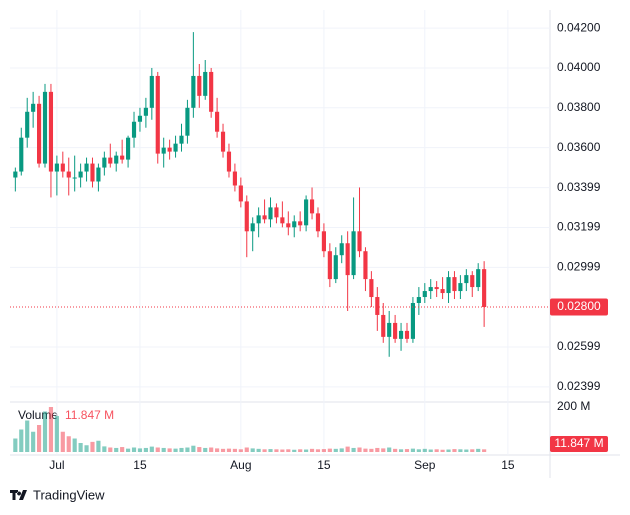  I want to click on y-tick-label: 0.03800, so click(579, 107).